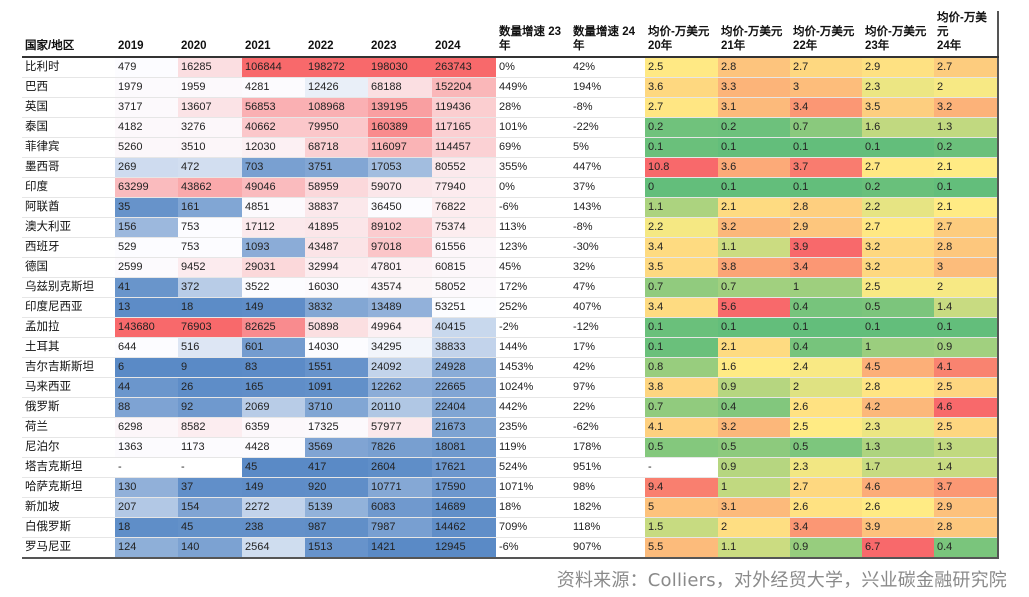  I want to click on volume-cell: 63299, so click(146, 187).